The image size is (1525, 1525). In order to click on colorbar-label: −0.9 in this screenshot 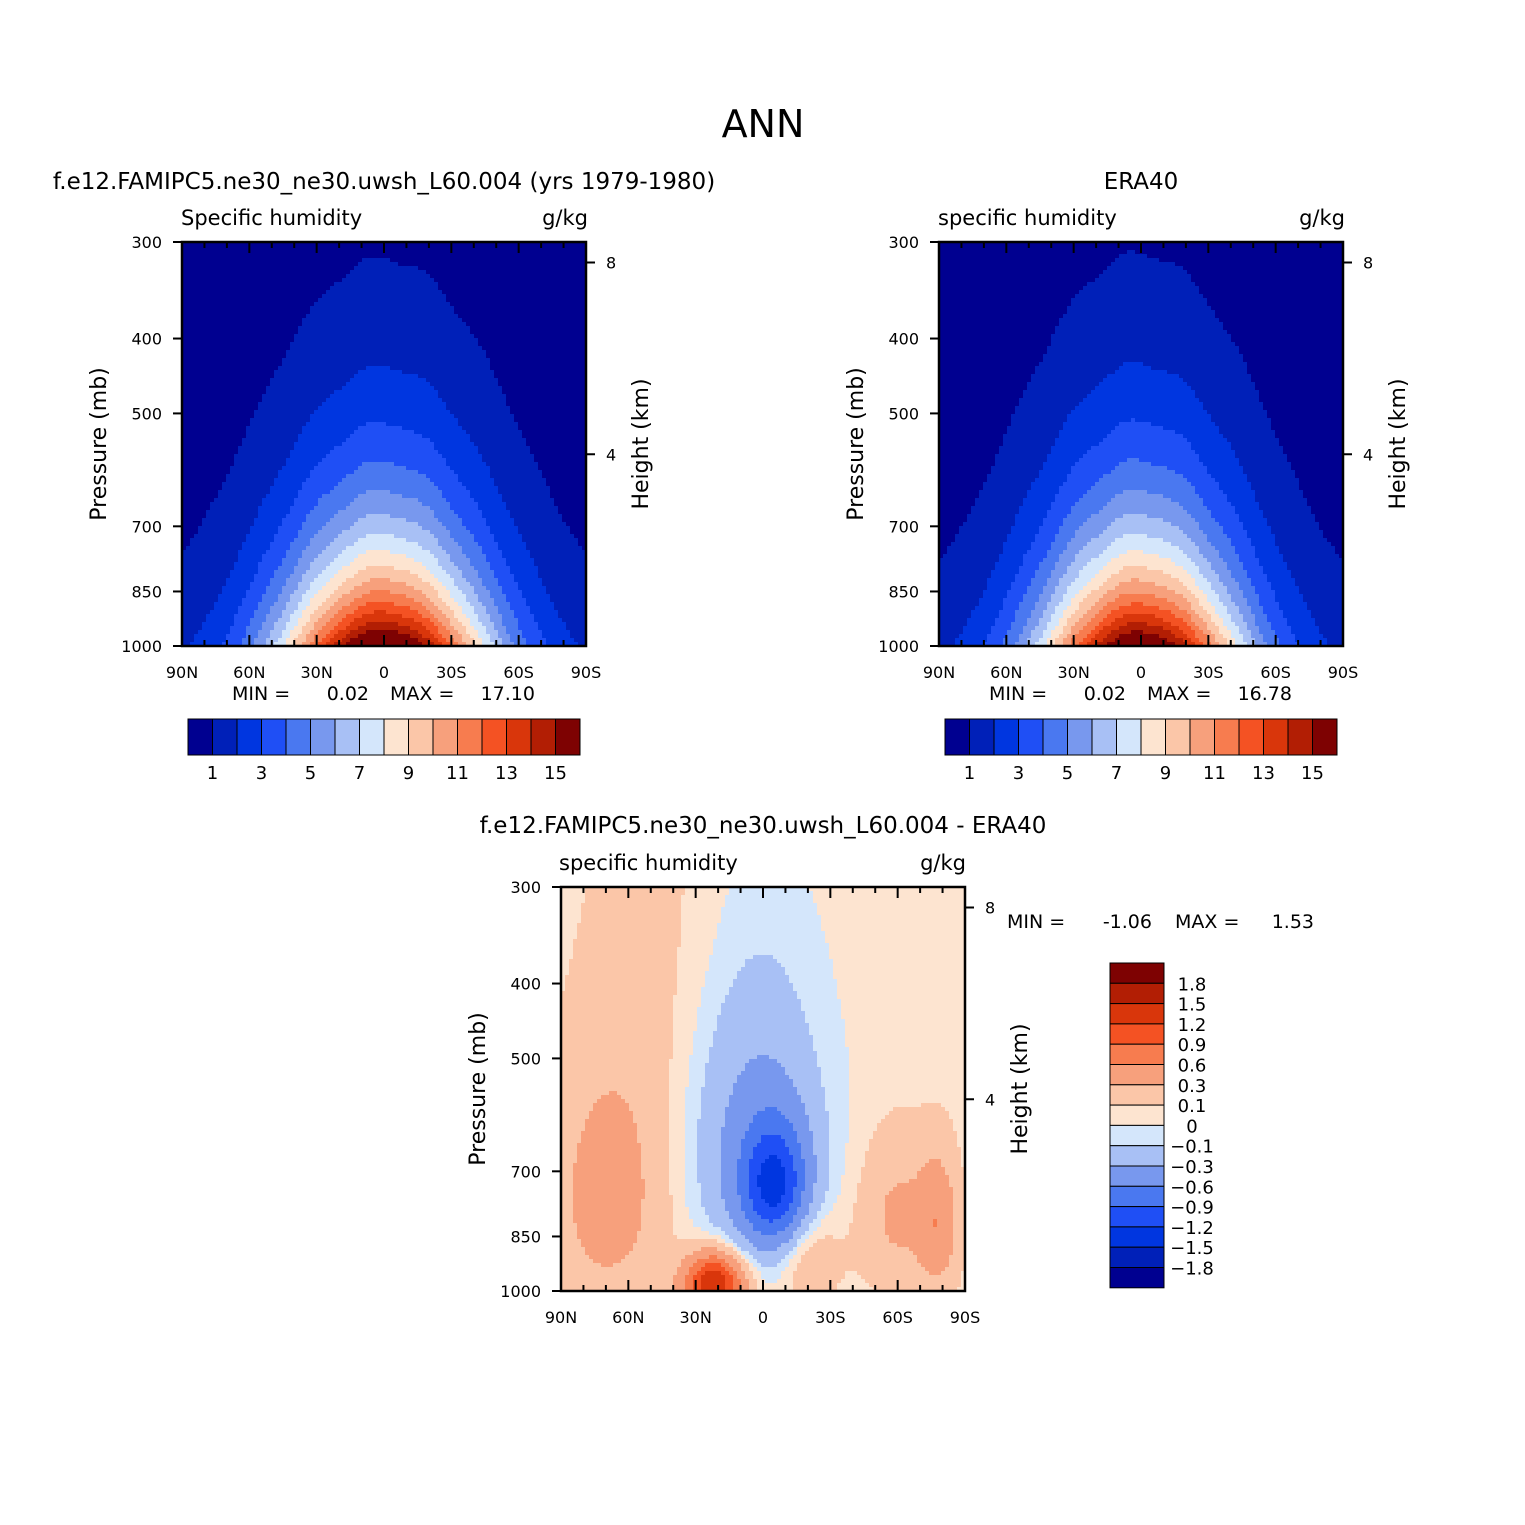, I will do `click(1192, 1208)`.